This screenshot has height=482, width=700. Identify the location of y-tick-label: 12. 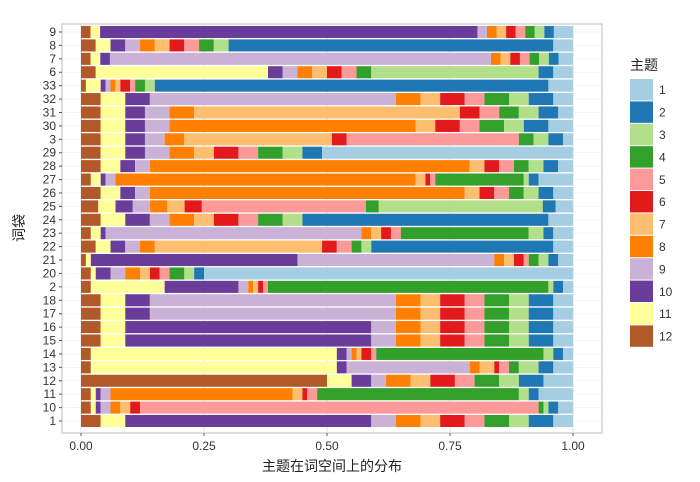
(50, 381).